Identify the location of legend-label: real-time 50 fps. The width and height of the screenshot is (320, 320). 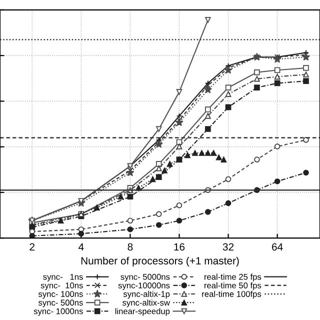
(233, 286).